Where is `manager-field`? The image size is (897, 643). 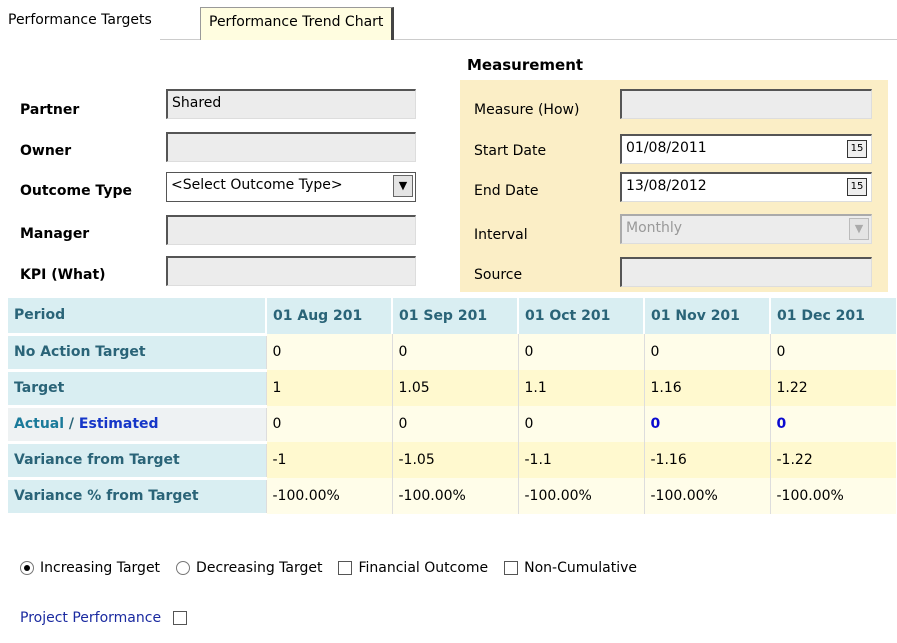
manager-field is located at coordinates (291, 230).